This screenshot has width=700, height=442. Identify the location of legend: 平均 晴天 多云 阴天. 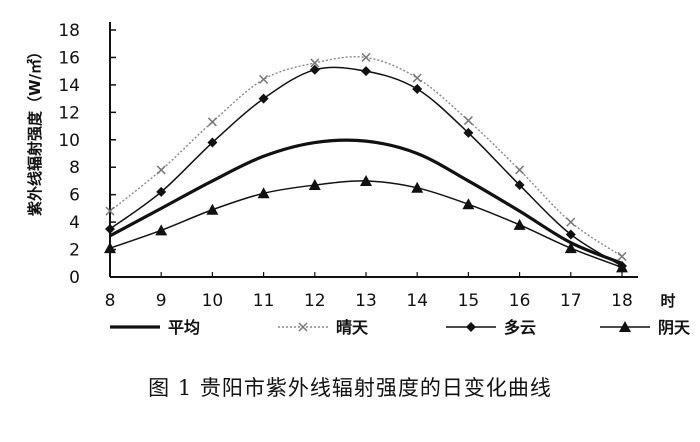
(400, 327).